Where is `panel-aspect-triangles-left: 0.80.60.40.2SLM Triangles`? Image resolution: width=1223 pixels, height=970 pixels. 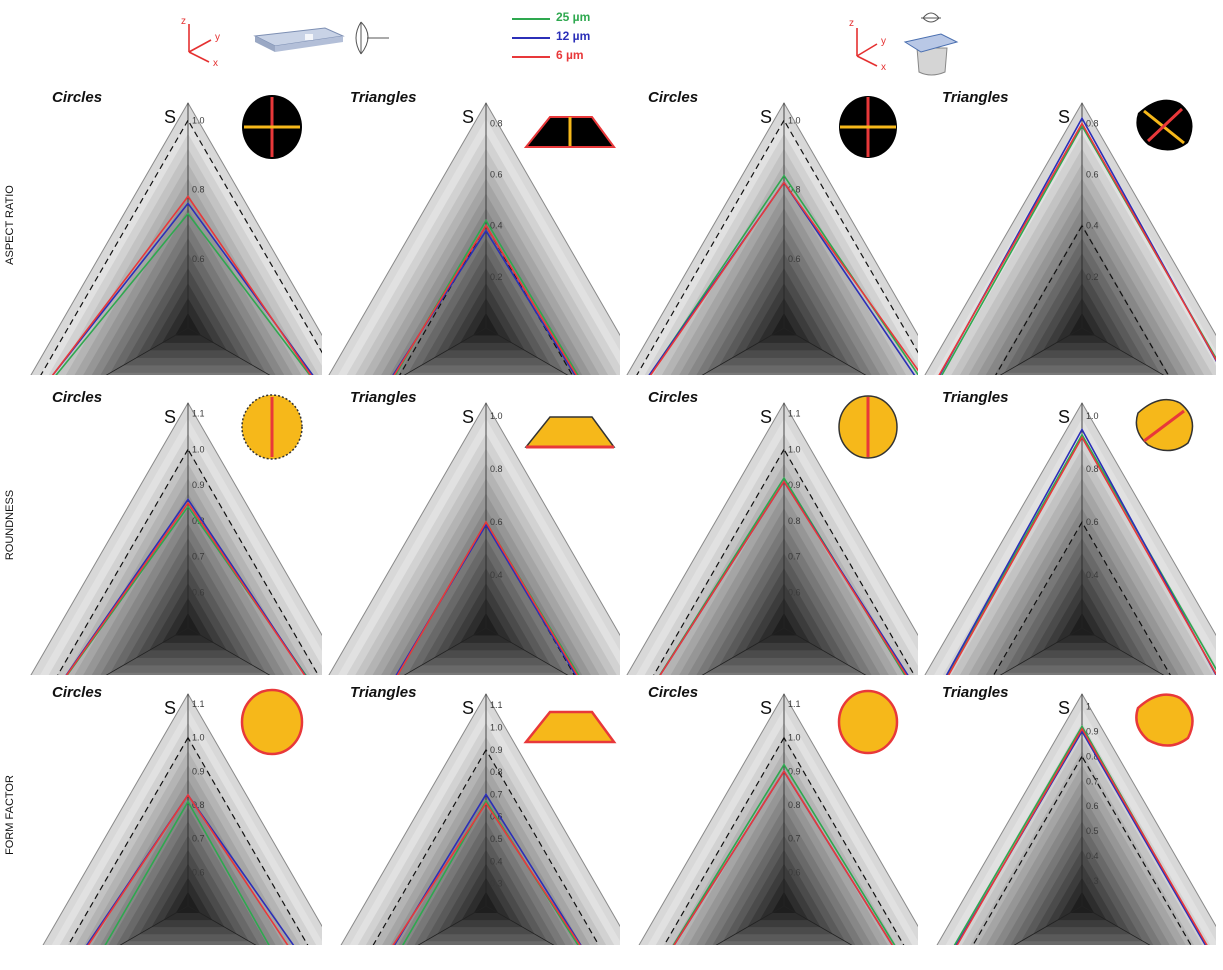
panel-aspect-triangles-left: 0.80.60.40.2SLM Triangles is located at coordinates (470, 230).